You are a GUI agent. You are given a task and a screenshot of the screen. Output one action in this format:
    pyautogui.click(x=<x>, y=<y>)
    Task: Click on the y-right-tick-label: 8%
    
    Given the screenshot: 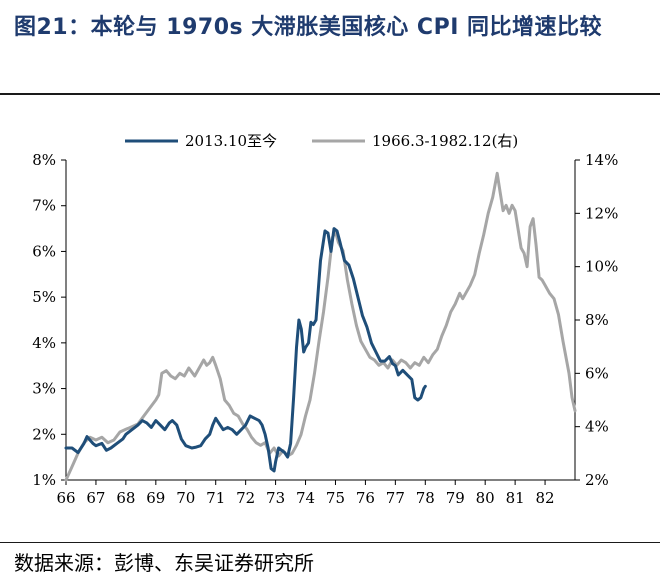 What is the action you would take?
    pyautogui.click(x=597, y=320)
    